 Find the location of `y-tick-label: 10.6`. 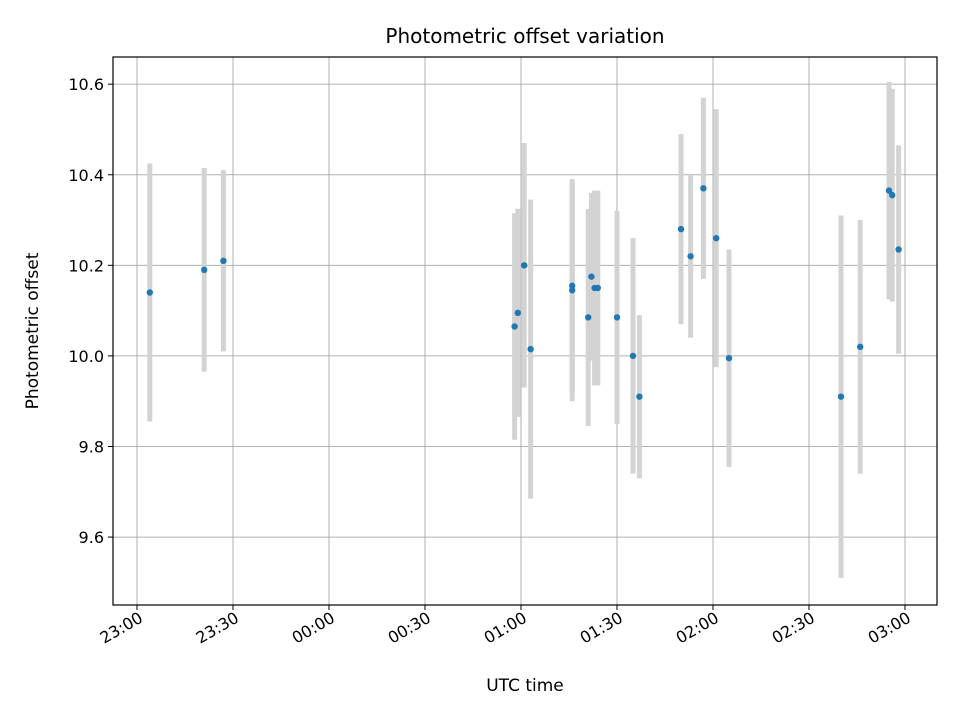

y-tick-label: 10.6 is located at coordinates (86, 84).